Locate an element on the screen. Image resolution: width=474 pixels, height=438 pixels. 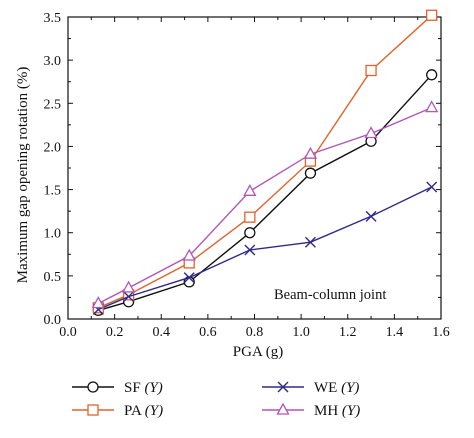
y-tick-label: 0.5 is located at coordinates (53, 277).